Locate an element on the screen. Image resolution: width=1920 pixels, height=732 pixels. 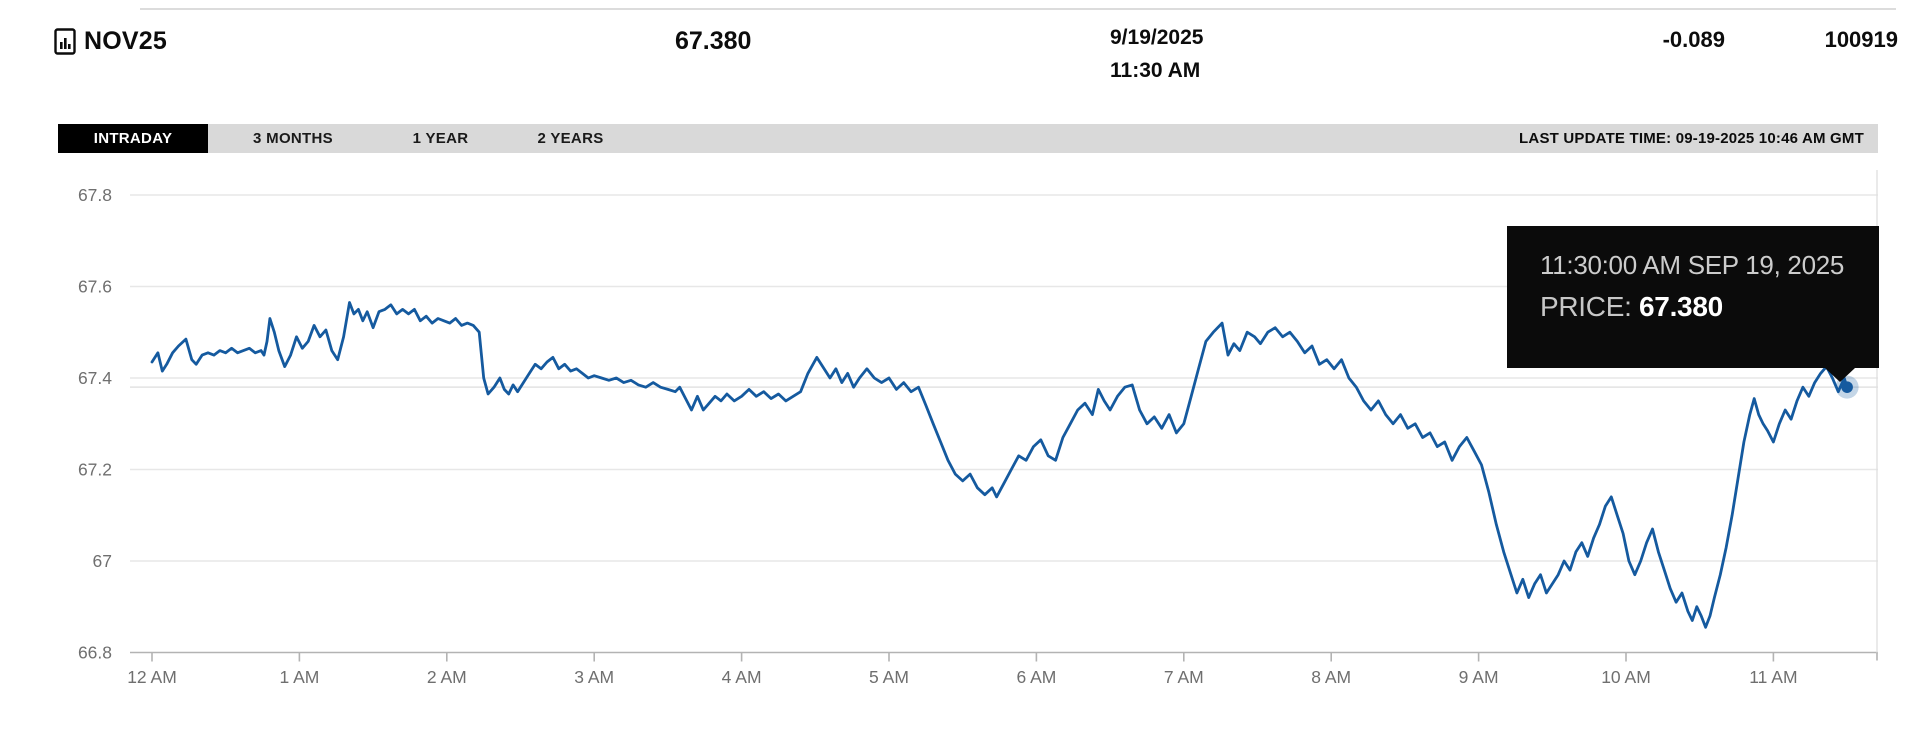
tab-intraday: INTRADAY is located at coordinates (133, 138).